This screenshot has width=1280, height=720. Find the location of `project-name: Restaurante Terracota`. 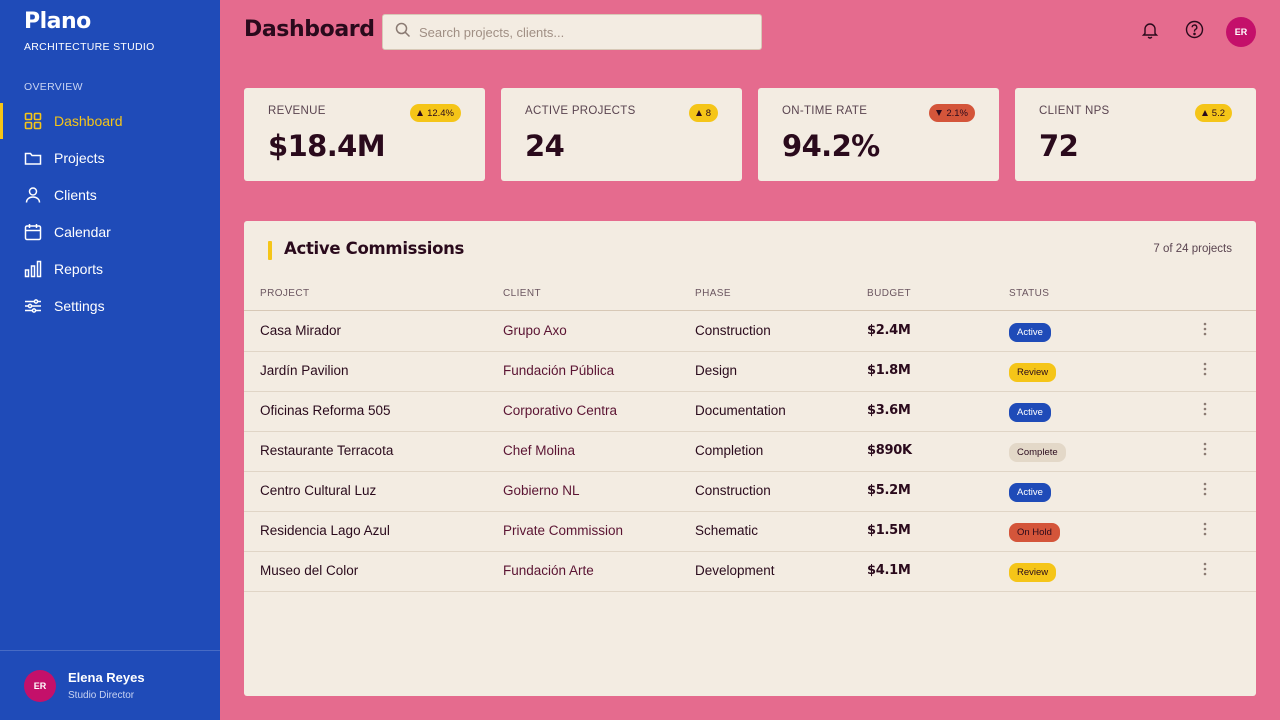

project-name: Restaurante Terracota is located at coordinates (327, 450).